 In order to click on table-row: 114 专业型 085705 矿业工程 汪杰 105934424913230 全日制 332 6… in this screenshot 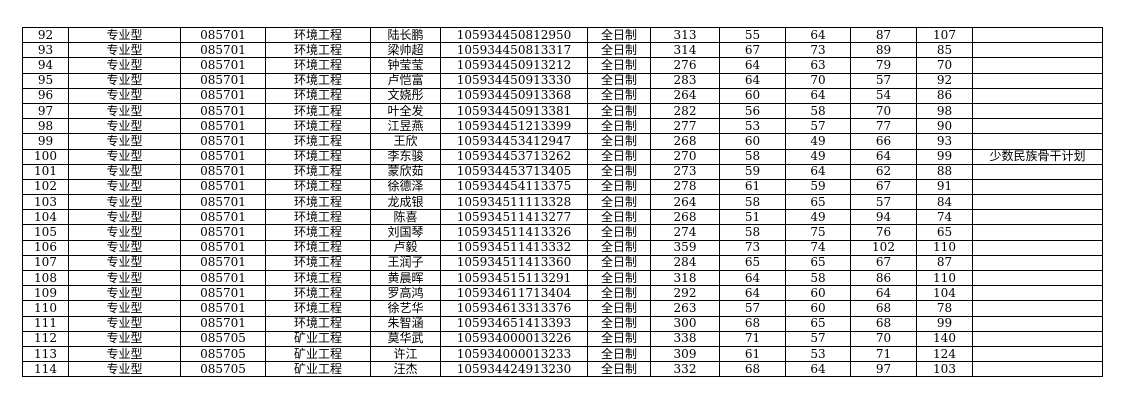, I will do `click(562, 369)`.